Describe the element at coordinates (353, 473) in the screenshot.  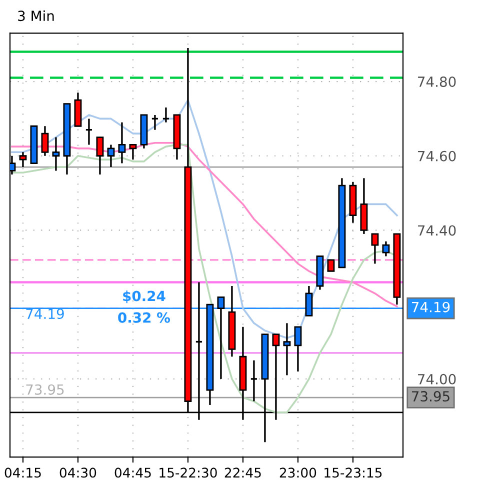
I see `x-tick-label: 15-23:15` at that location.